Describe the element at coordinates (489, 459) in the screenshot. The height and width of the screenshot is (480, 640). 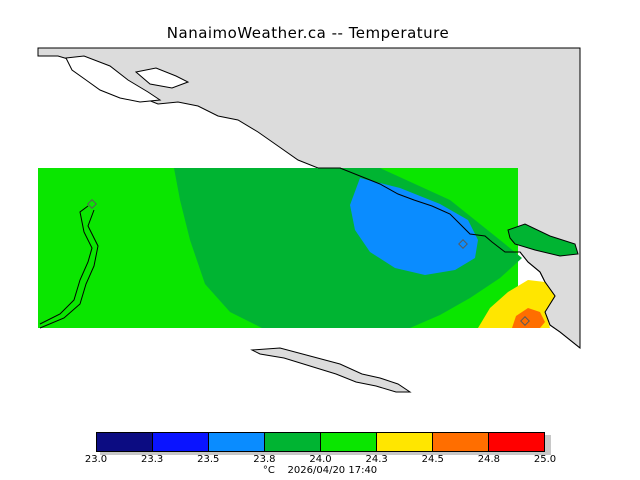
I see `legend-tick-label: 24.8` at that location.